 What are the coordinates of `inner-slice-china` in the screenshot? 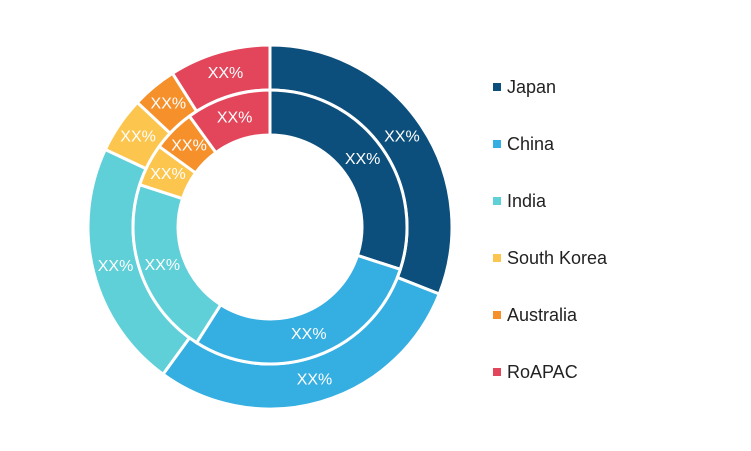 It's located at (298, 309).